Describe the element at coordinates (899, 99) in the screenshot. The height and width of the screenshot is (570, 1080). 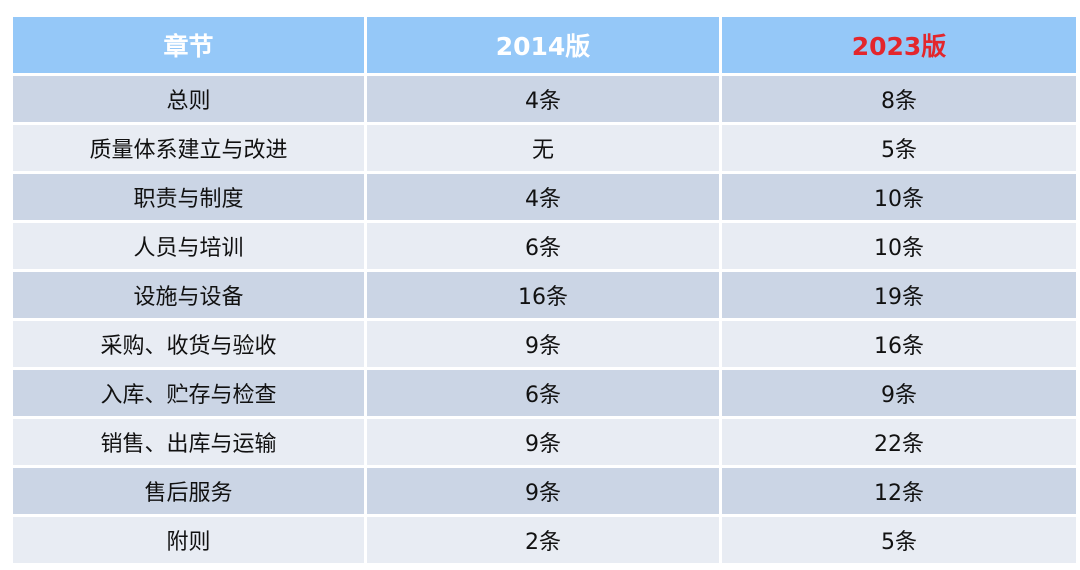
I see `count-2023-cell: 8条` at that location.